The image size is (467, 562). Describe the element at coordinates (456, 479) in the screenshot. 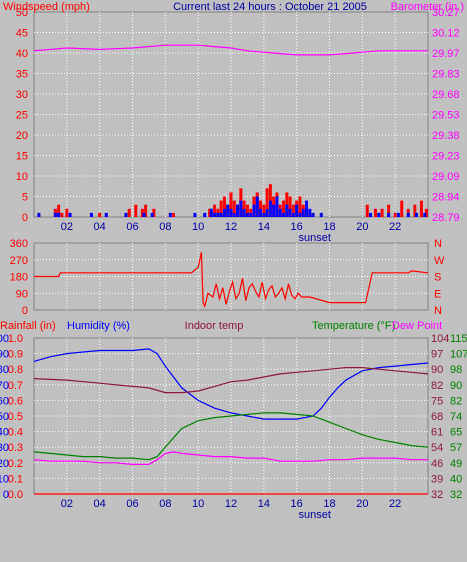

I see `temperature-tick-label: 40` at that location.